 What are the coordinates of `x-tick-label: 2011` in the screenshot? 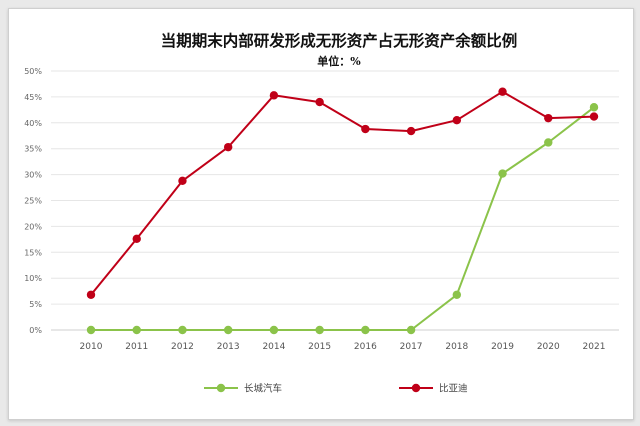 It's located at (136, 347).